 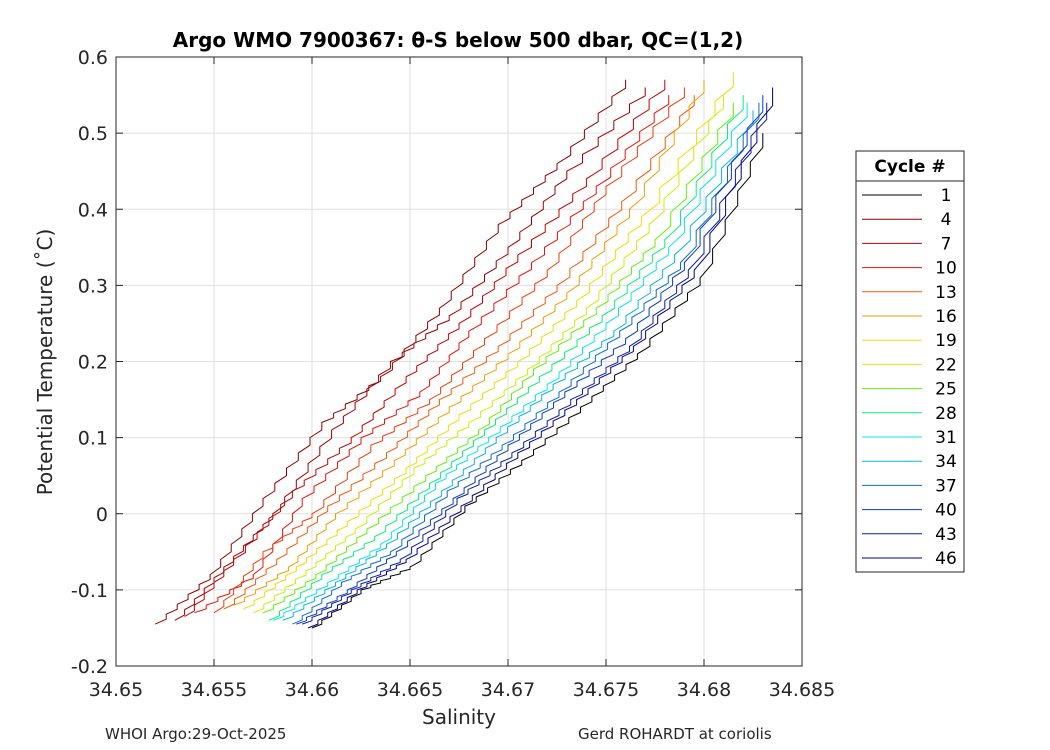 I want to click on legend-entry-label: 46, so click(x=946, y=559).